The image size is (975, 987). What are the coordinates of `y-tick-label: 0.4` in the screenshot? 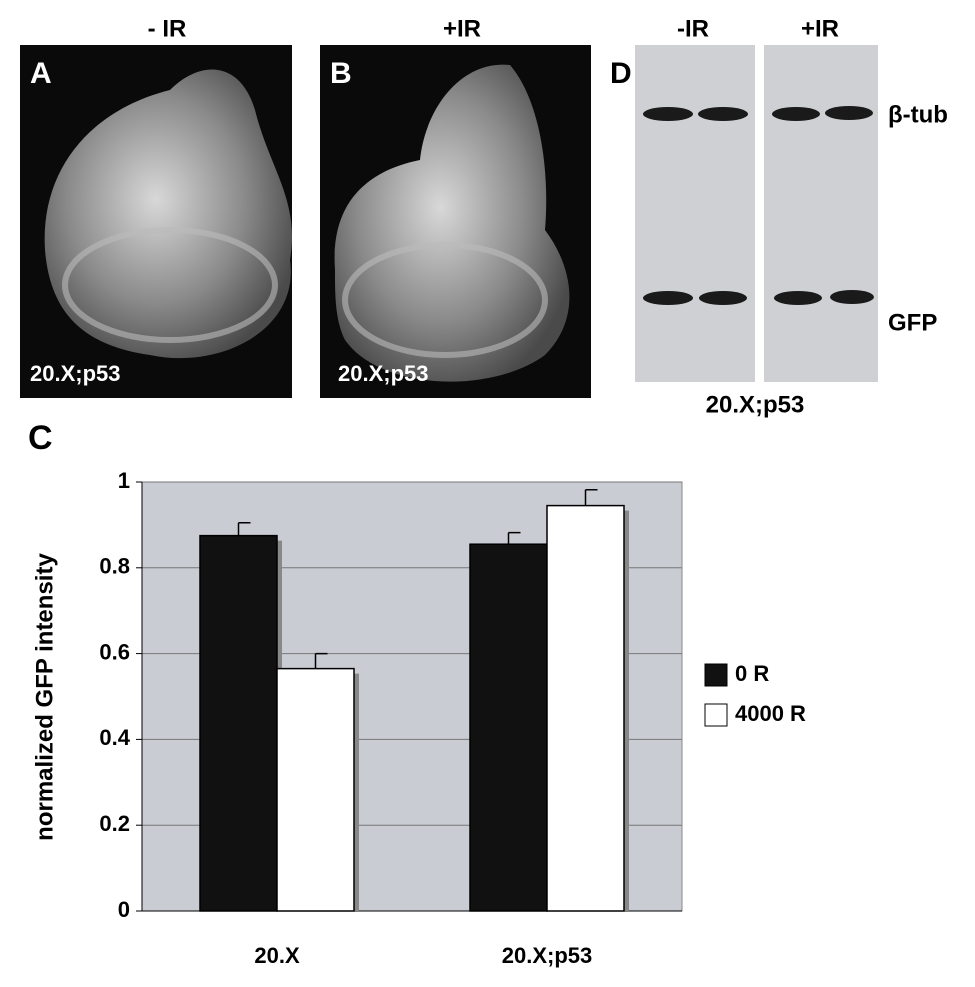 It's located at (114, 737).